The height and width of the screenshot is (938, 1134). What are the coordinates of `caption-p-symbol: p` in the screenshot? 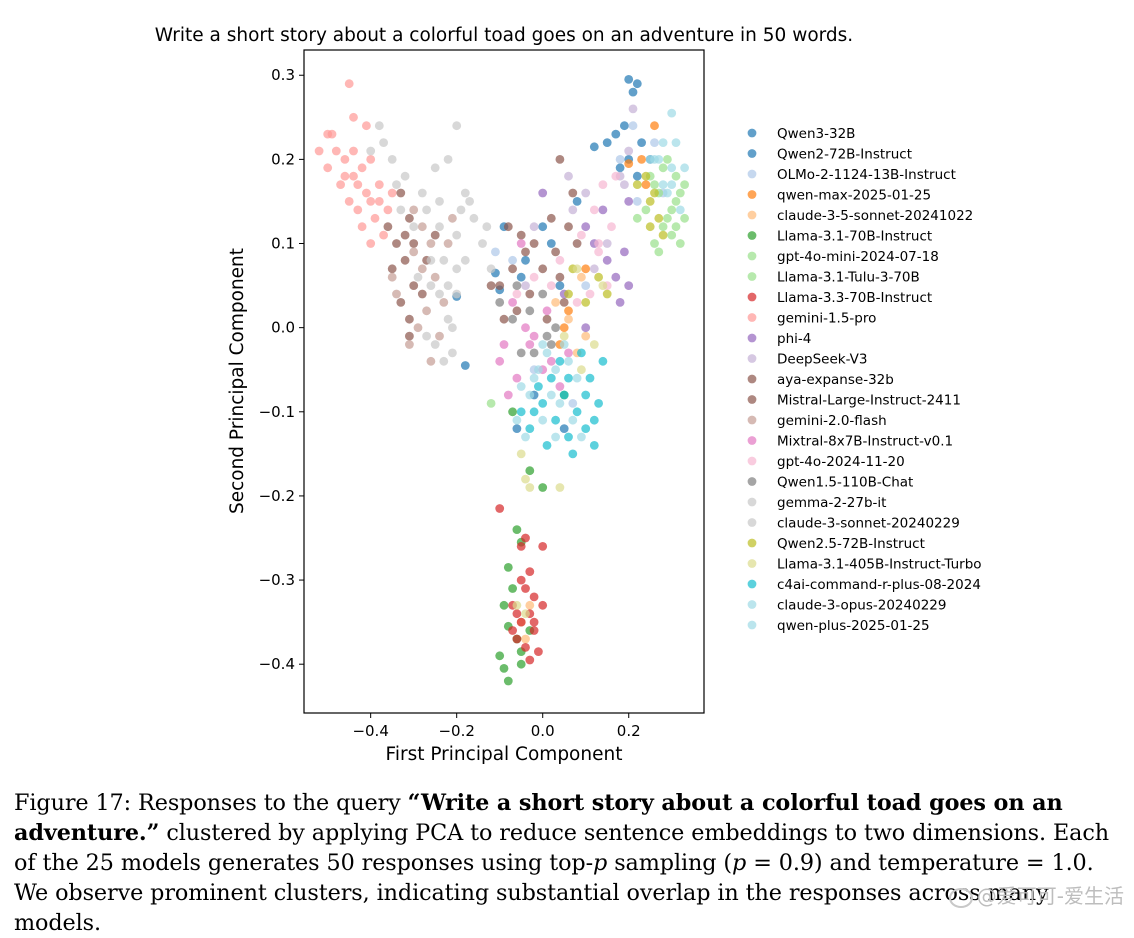 It's located at (600, 863).